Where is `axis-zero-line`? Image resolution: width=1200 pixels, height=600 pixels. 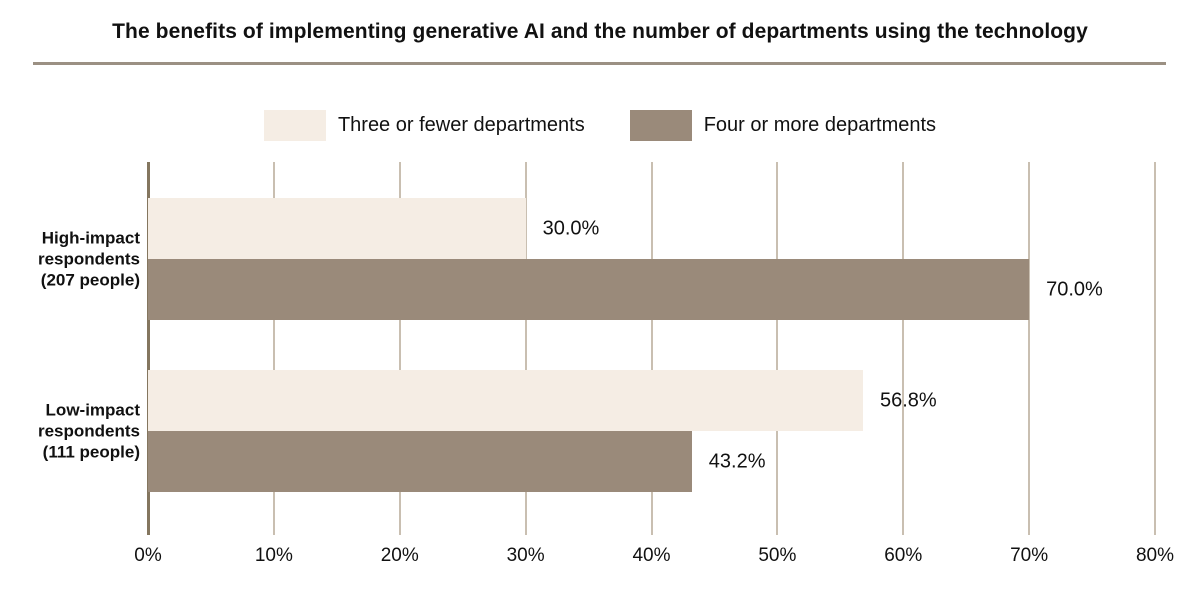 axis-zero-line is located at coordinates (148, 348).